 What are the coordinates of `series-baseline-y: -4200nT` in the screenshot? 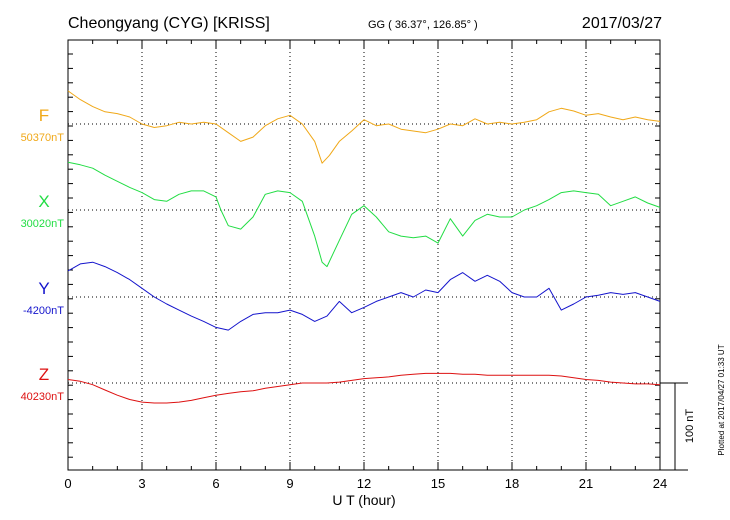 It's located at (43, 311).